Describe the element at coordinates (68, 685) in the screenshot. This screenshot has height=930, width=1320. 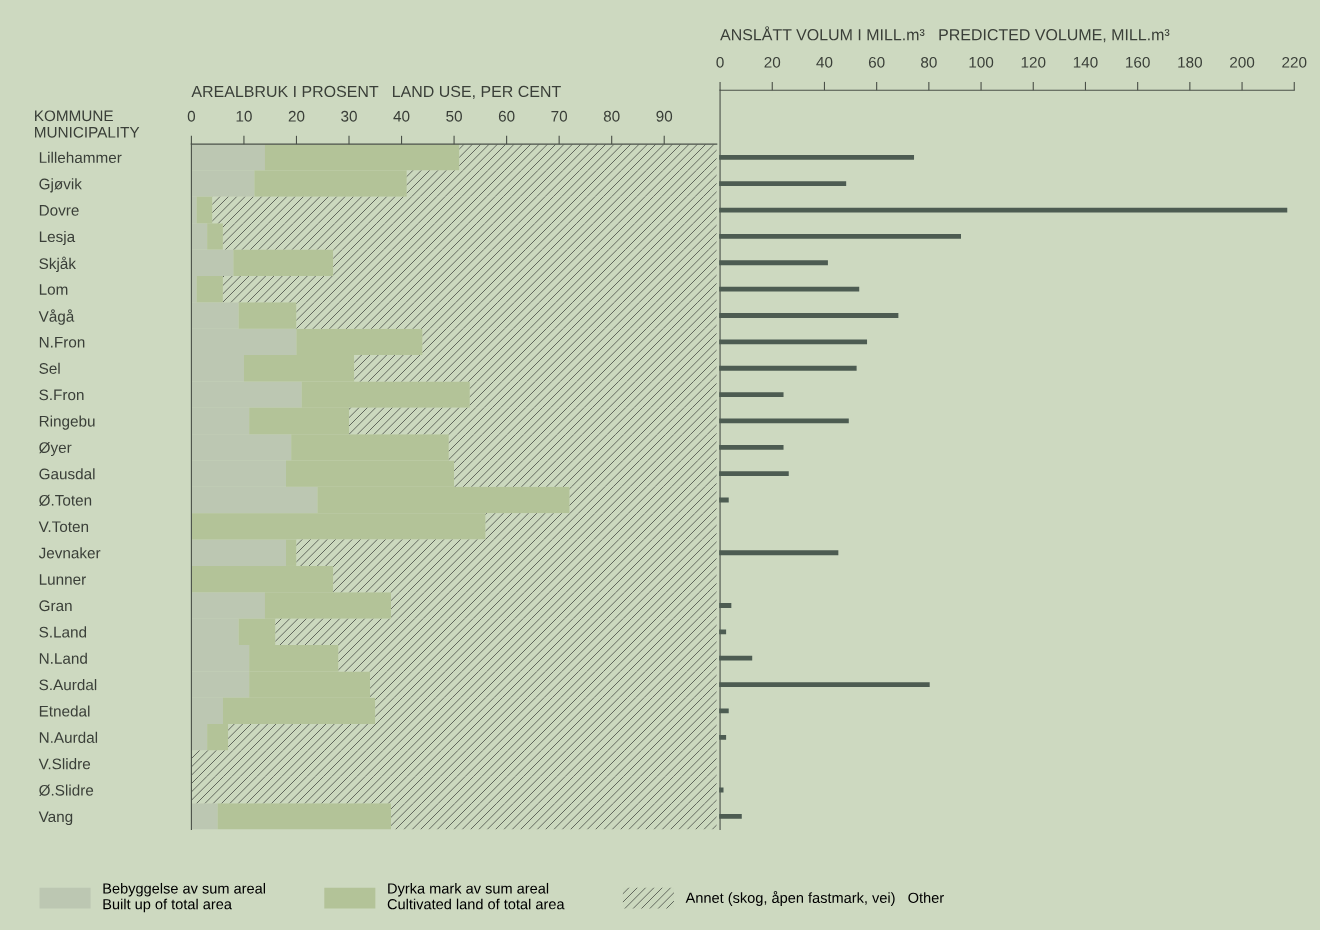
I see `y-tick-label: S.Aurdal` at that location.